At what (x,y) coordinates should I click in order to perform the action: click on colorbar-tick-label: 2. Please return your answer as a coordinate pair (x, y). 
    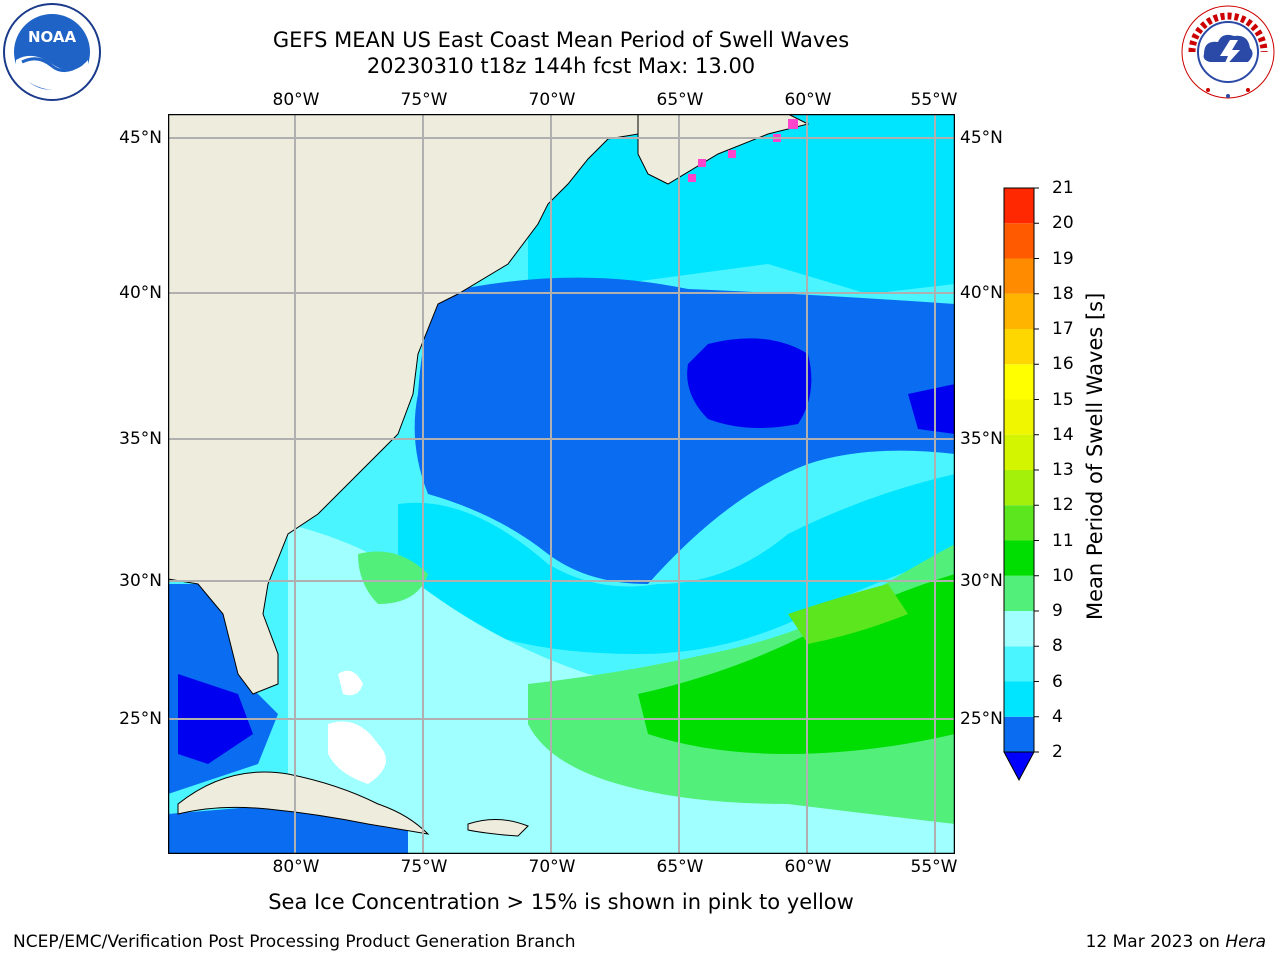
    Looking at the image, I should click on (1057, 752).